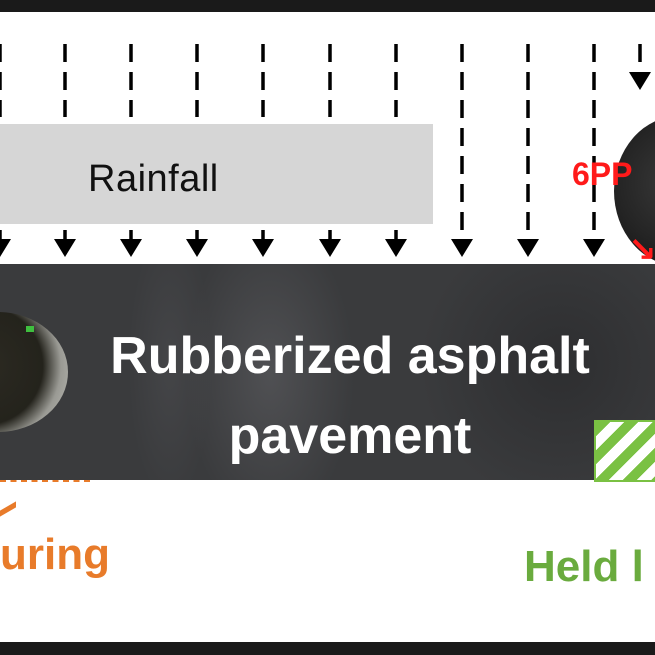 The height and width of the screenshot is (655, 655). What do you see at coordinates (350, 436) in the screenshot?
I see `pavement-title-line2: pavement` at bounding box center [350, 436].